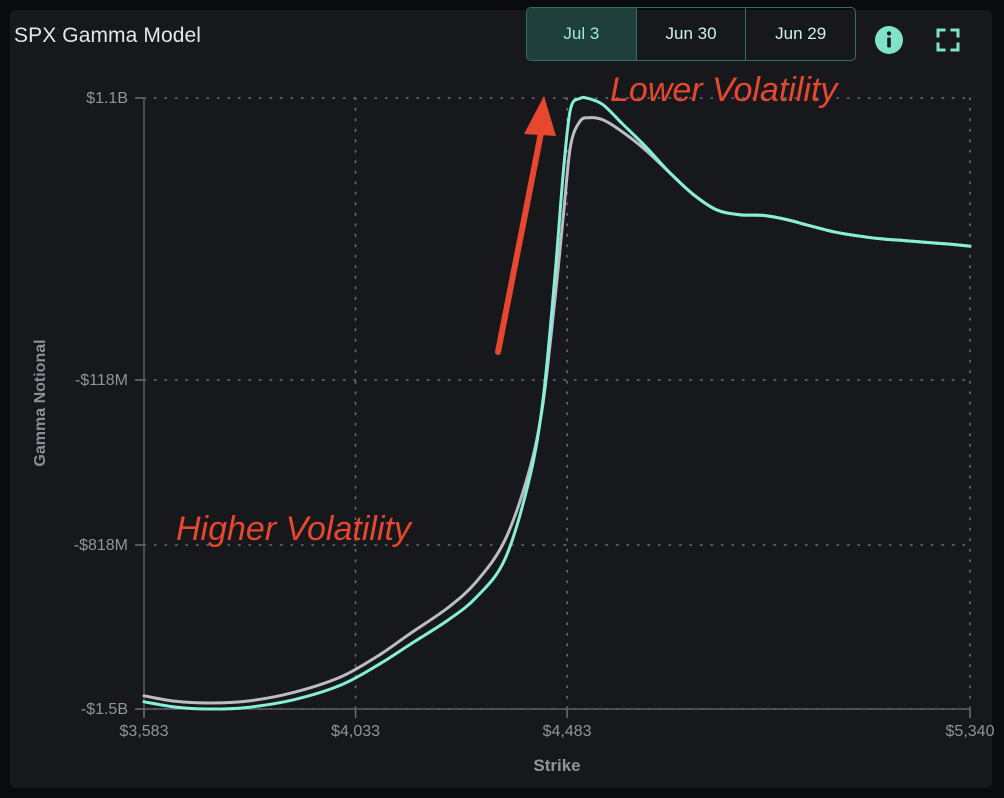 Image resolution: width=1004 pixels, height=798 pixels. Describe the element at coordinates (724, 90) in the screenshot. I see `annotation-lower-volatility: Lower Volatility` at that location.